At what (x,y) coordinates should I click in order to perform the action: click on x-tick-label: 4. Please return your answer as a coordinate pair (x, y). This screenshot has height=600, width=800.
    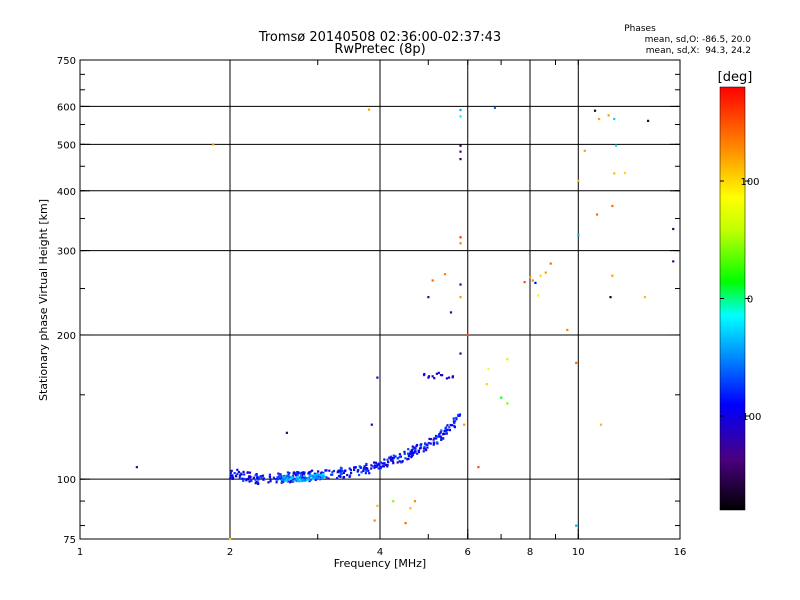
    Looking at the image, I should click on (380, 552).